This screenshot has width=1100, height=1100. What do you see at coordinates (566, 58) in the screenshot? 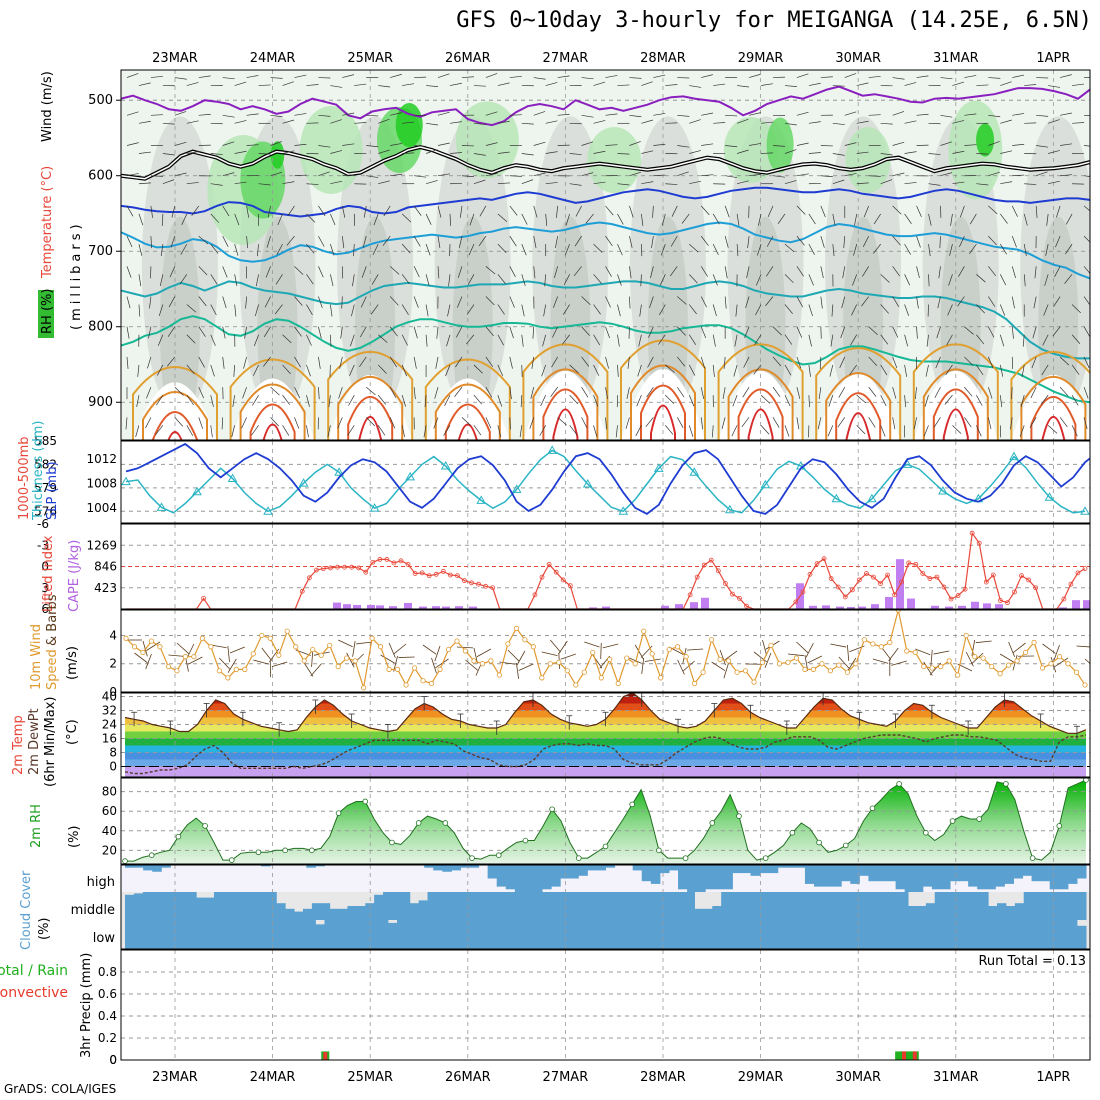
I see `date-label-top: 27MAR` at bounding box center [566, 58].